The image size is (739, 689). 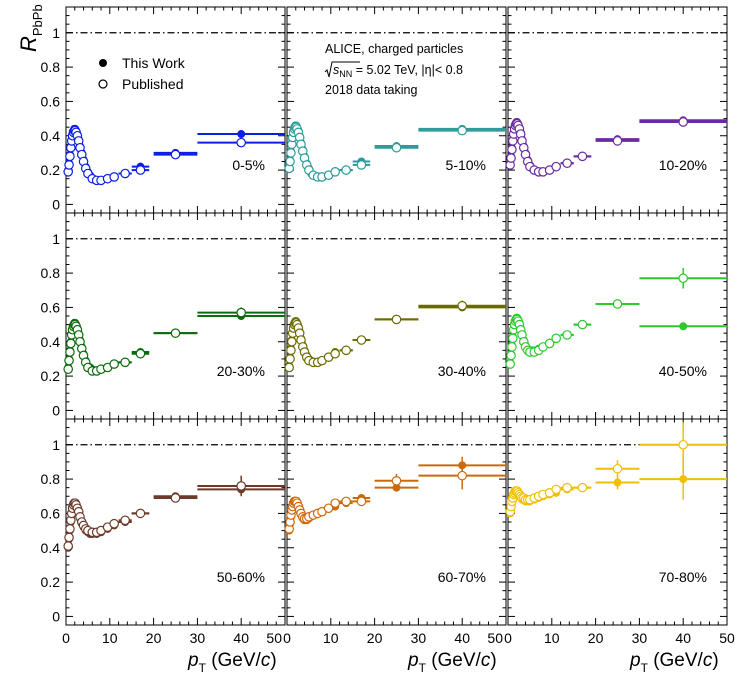 I want to click on centrality-label: 40-50%, so click(x=683, y=371).